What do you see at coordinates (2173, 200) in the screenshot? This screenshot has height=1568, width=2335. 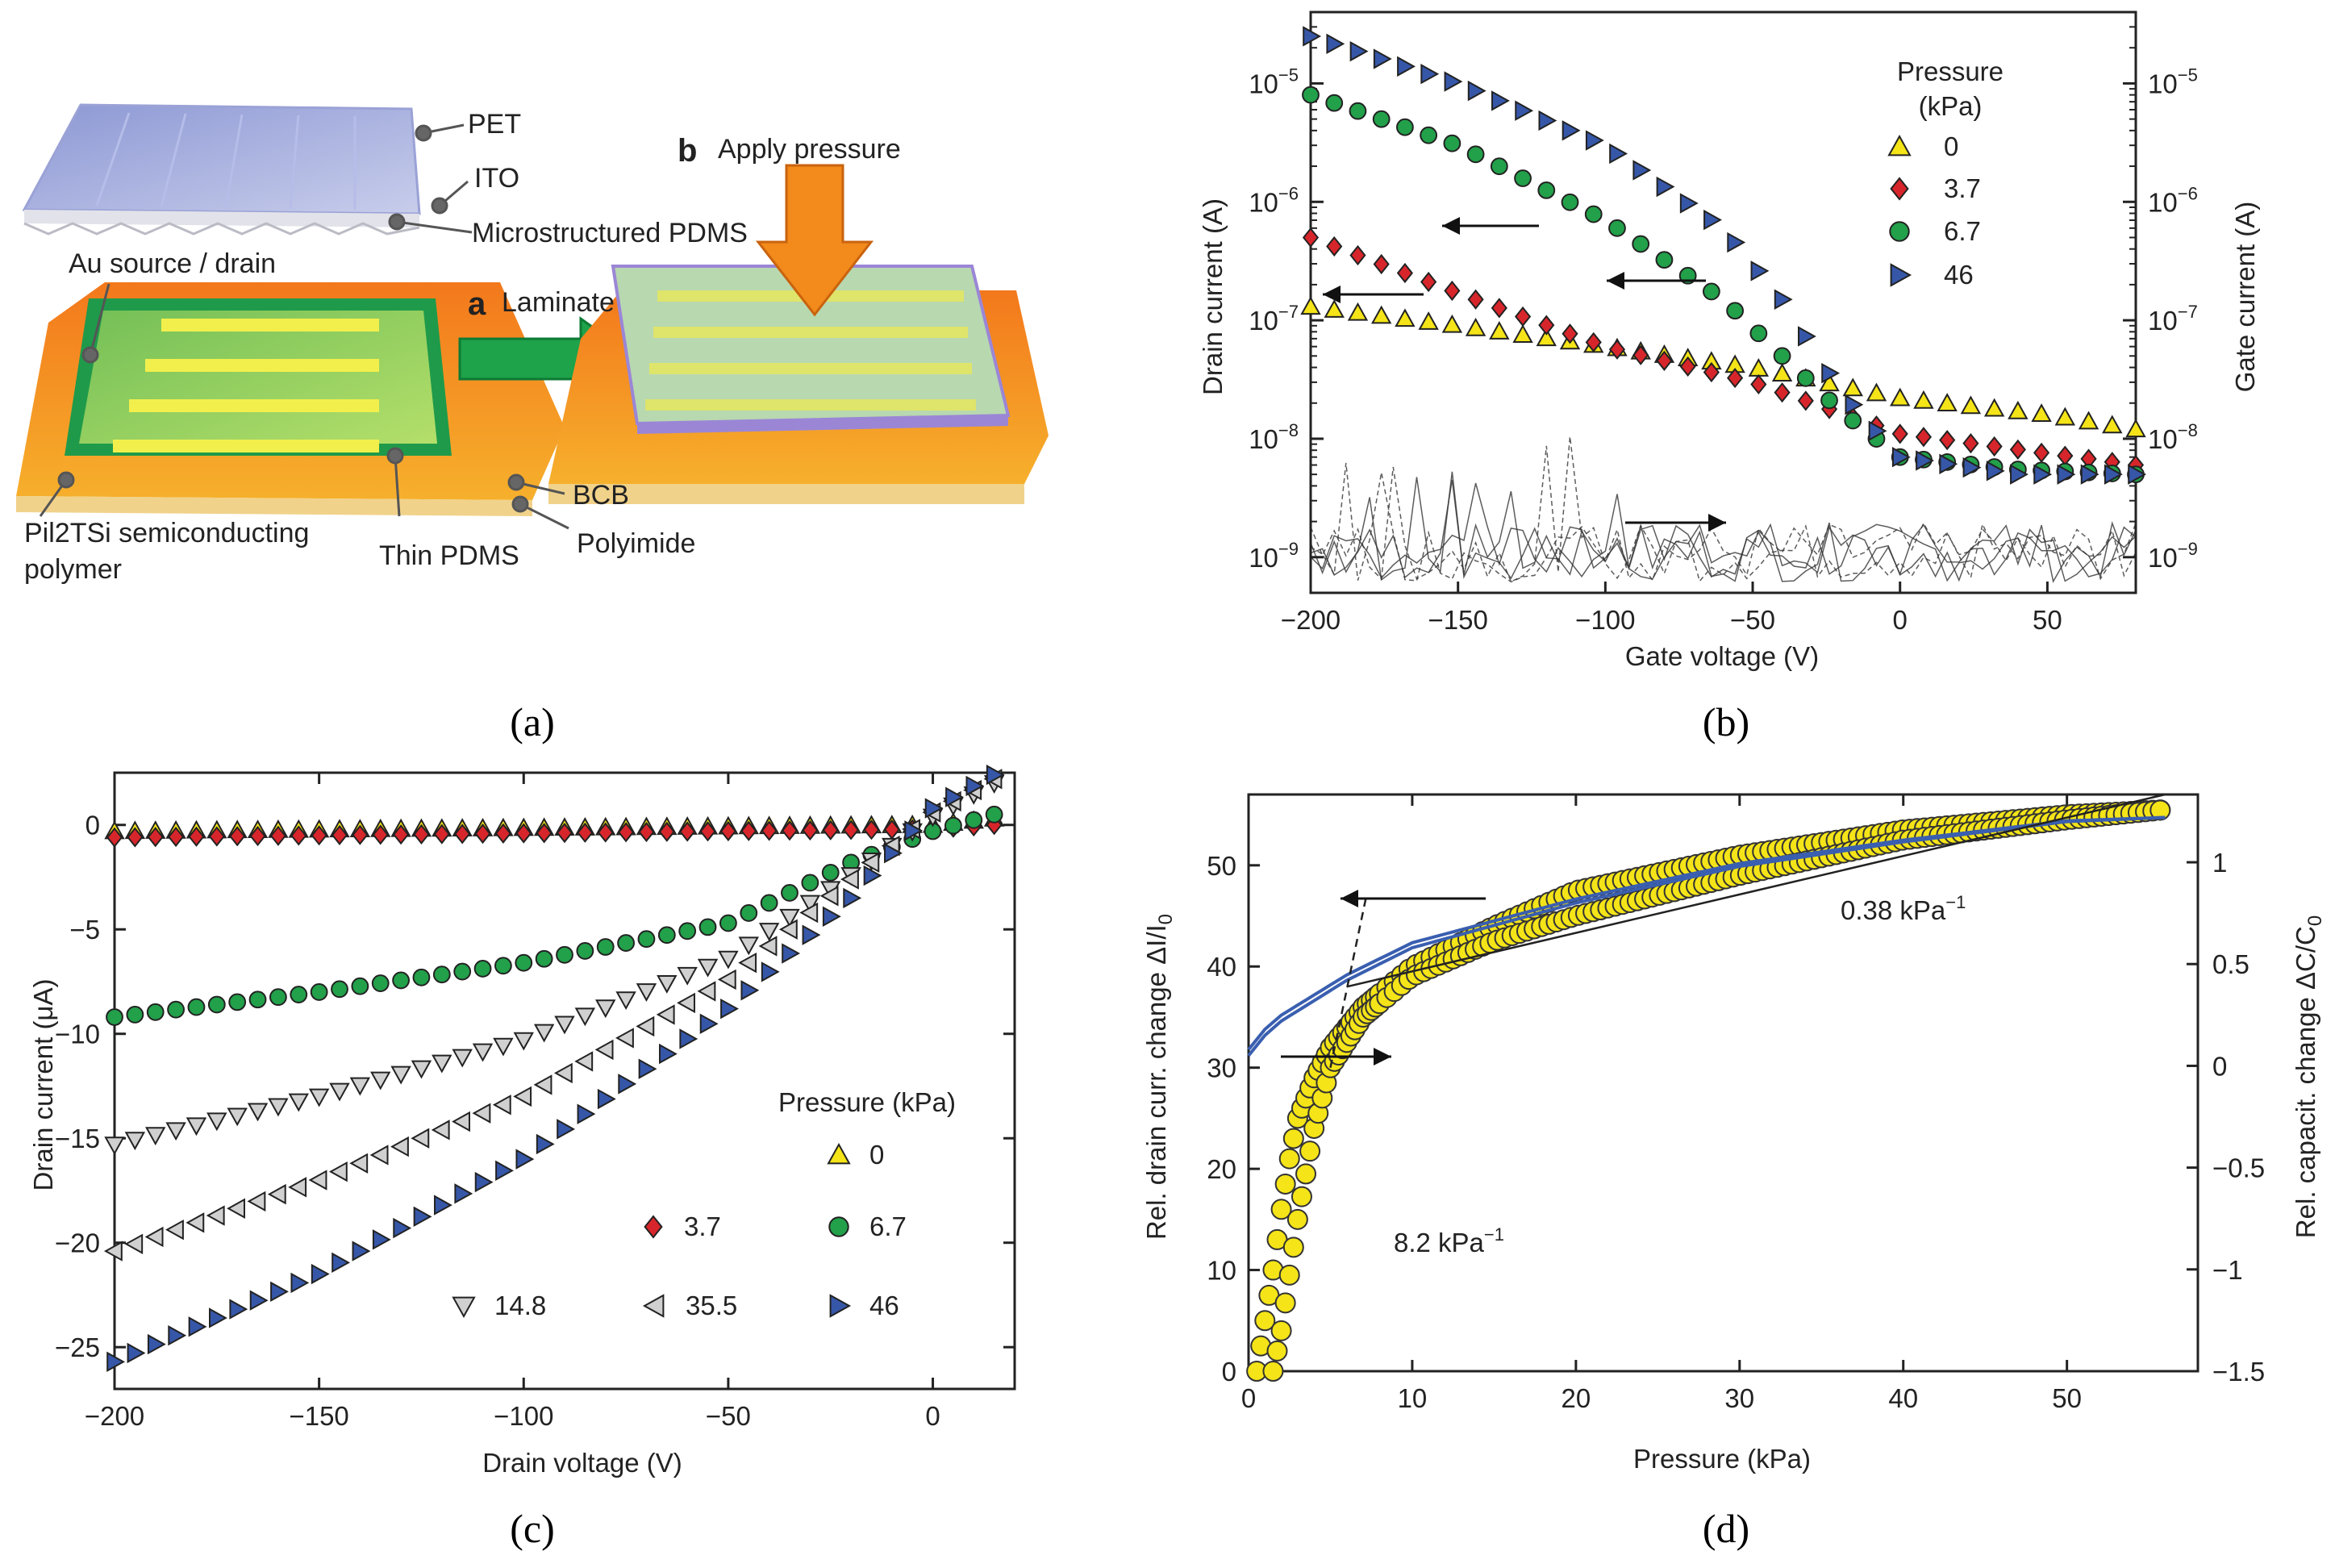 I see `b-y2-tick-label: 10⁻⁶` at bounding box center [2173, 200].